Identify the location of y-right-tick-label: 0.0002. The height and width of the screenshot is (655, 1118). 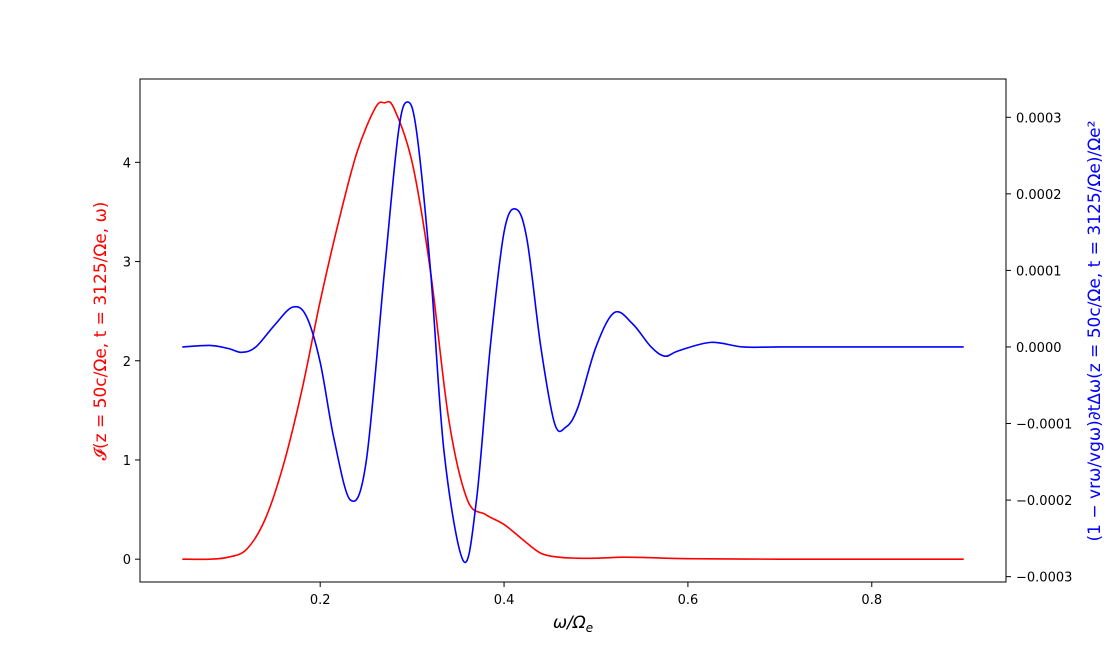
(1039, 195).